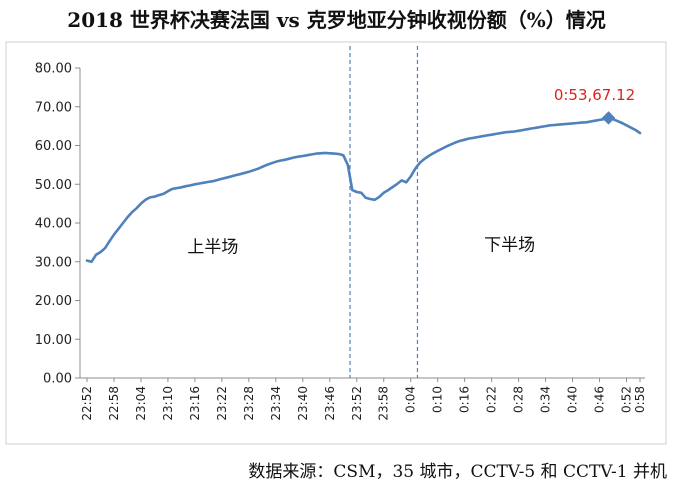 Image resolution: width=673 pixels, height=485 pixels. Describe the element at coordinates (57, 379) in the screenshot. I see `y-tick-label: 0.00` at that location.